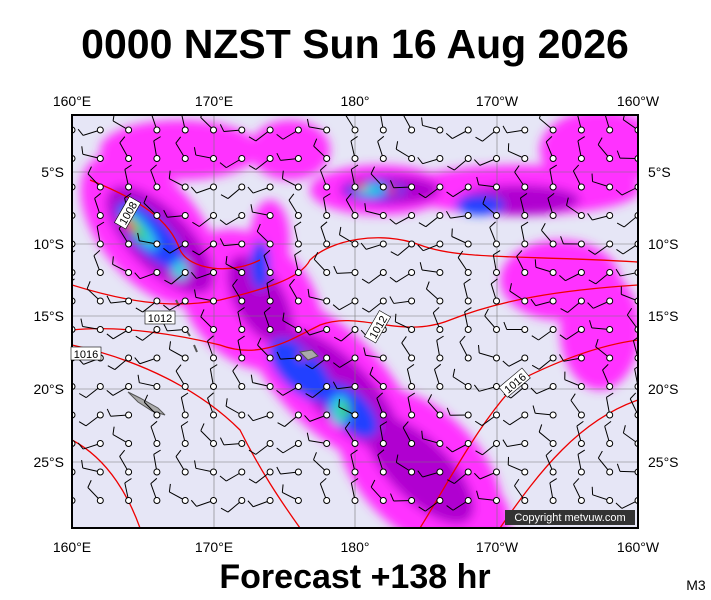 The image size is (711, 600). What do you see at coordinates (86, 353) in the screenshot?
I see `isobar-label-group: 1016` at bounding box center [86, 353].